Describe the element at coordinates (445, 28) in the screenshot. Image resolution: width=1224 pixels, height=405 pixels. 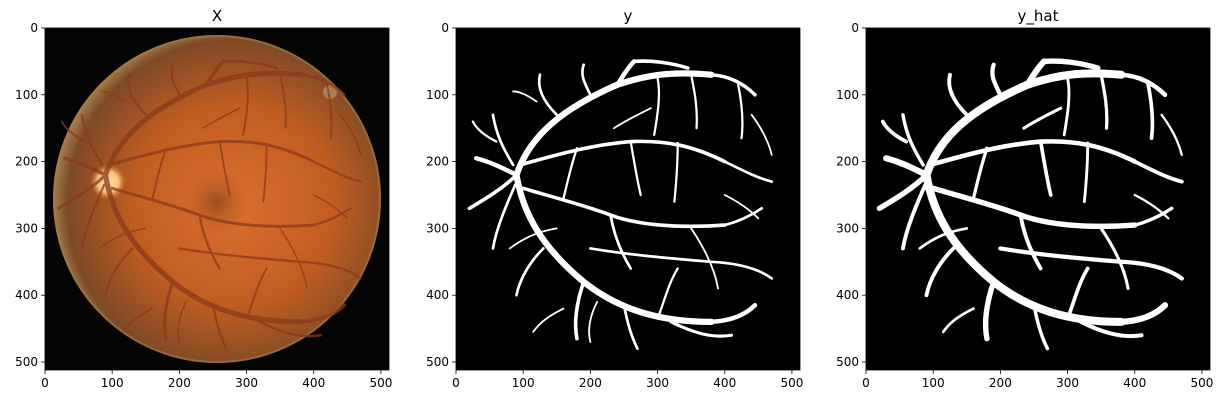
I see `y-tick-label: 0` at that location.